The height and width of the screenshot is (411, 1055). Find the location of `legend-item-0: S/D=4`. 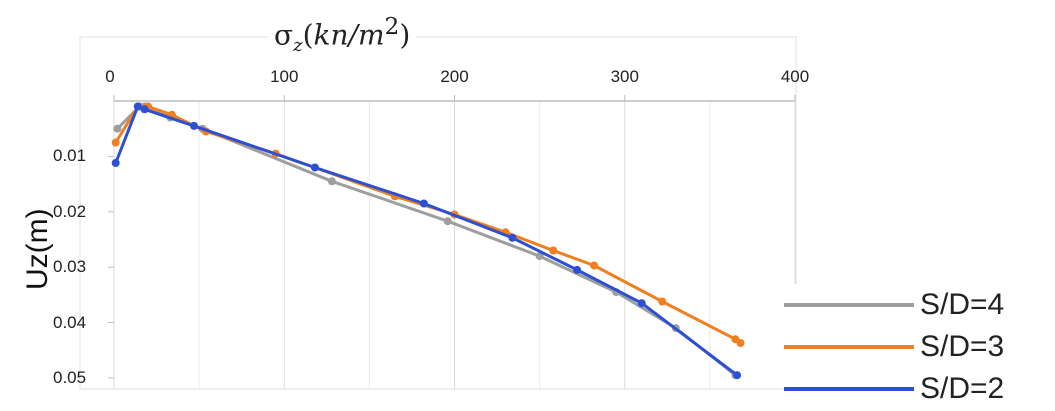

legend-item-0: S/D=4 is located at coordinates (919, 305).